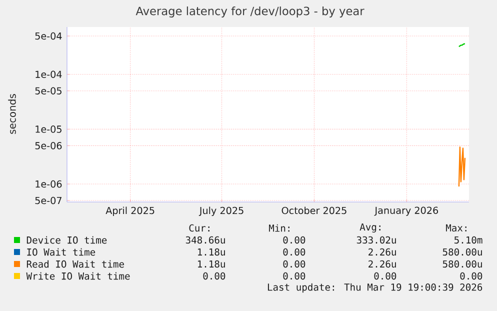  What do you see at coordinates (49, 184) in the screenshot?
I see `y-tick-label: 1e-06` at bounding box center [49, 184].